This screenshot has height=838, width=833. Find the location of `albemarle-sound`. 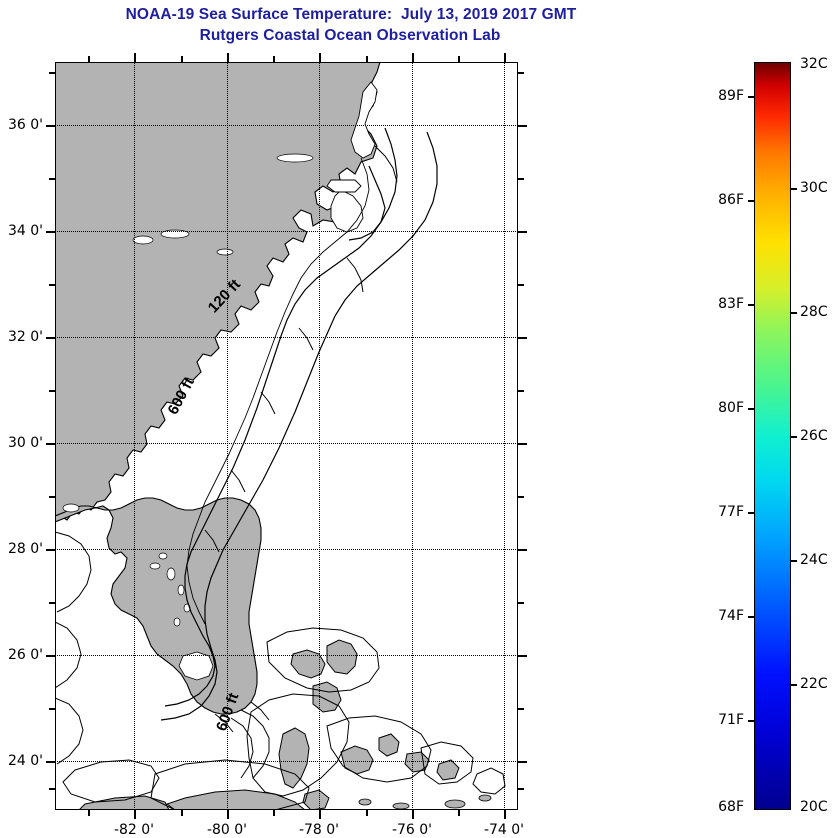

albemarle-sound is located at coordinates (344, 186).